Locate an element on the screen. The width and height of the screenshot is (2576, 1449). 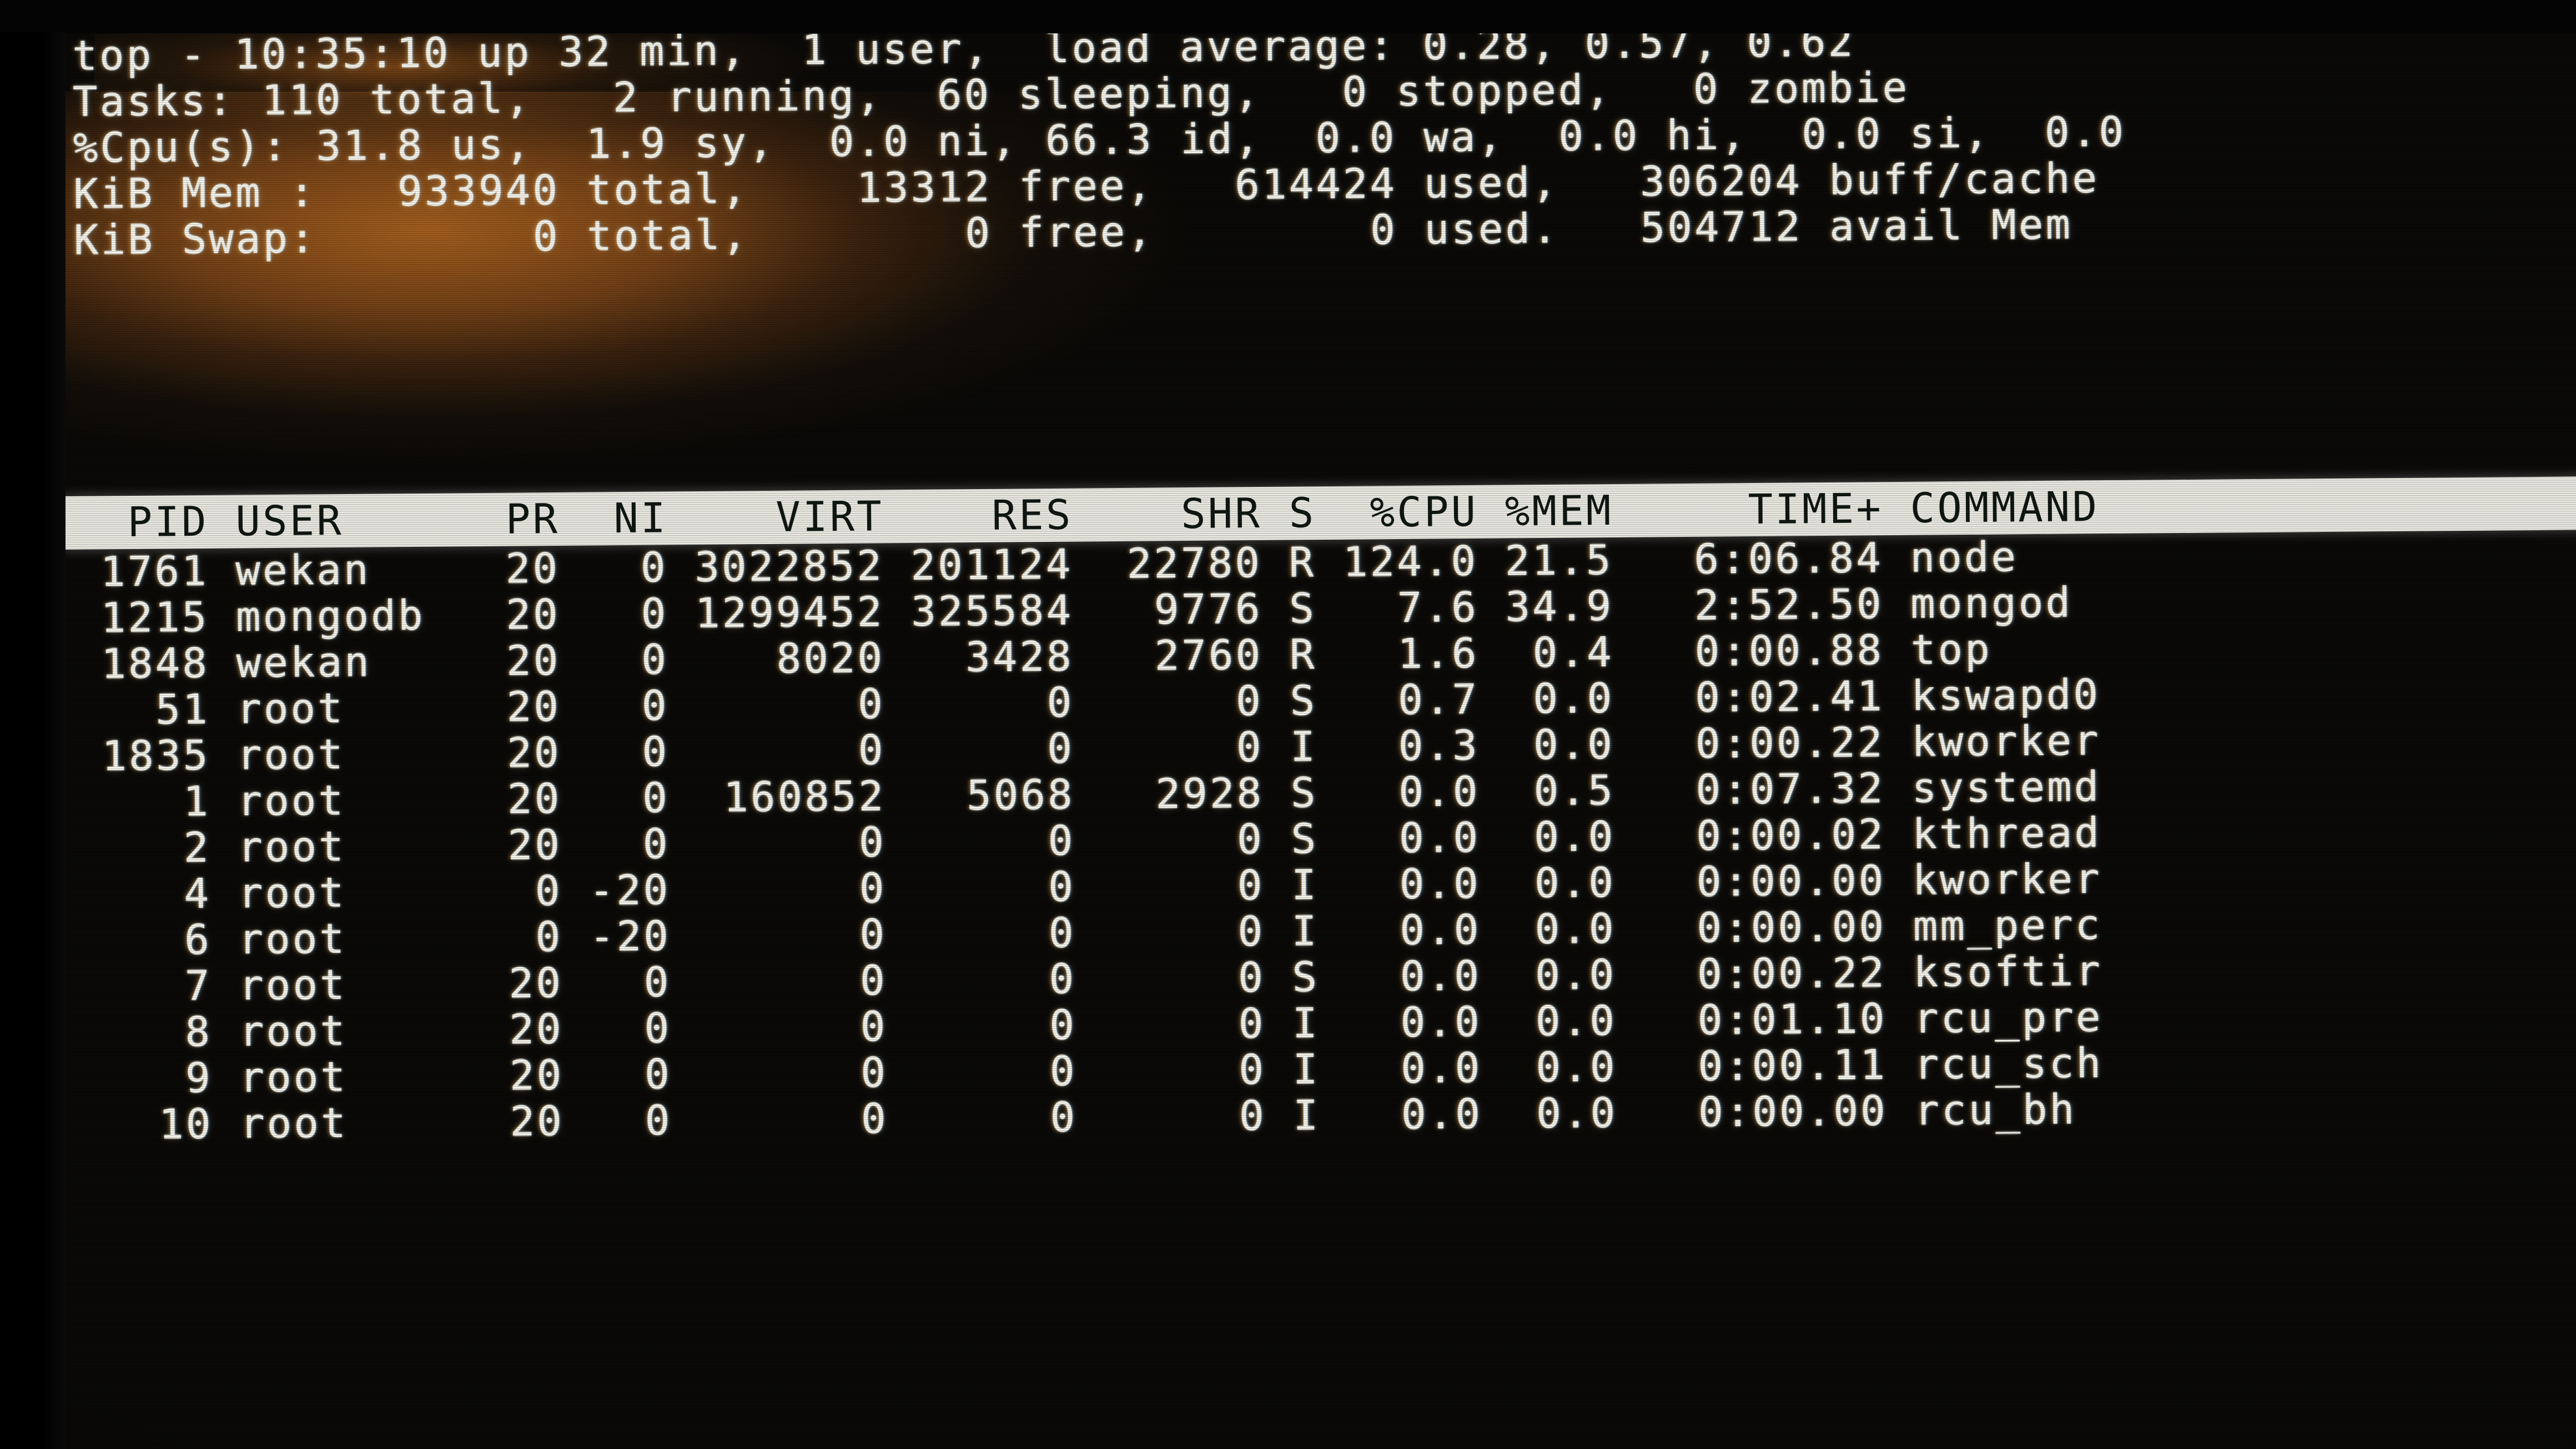
monitor-bezel-top is located at coordinates (1288, 16).